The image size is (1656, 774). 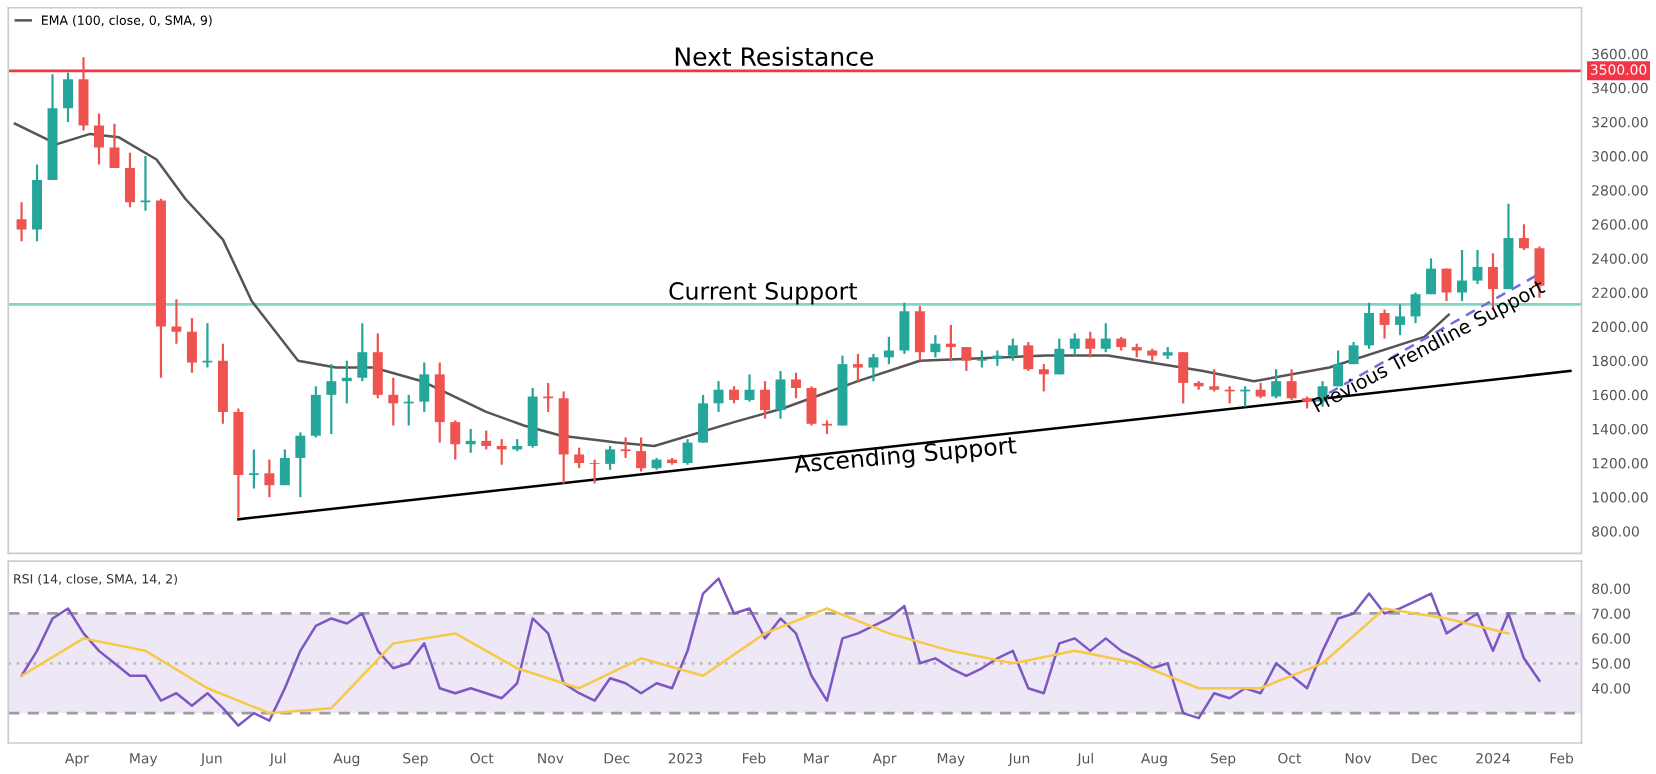 I want to click on annotation: Ascending Support, so click(x=905, y=456).